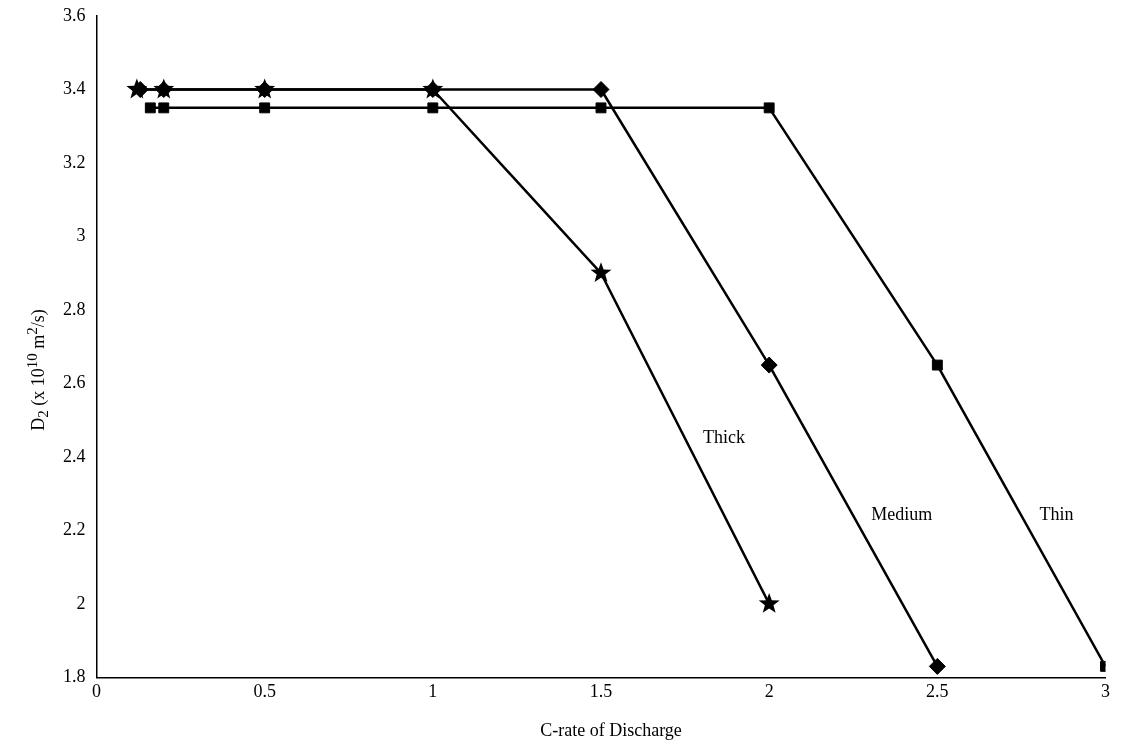 The height and width of the screenshot is (749, 1122). What do you see at coordinates (1056, 514) in the screenshot?
I see `series-label: Thin` at bounding box center [1056, 514].